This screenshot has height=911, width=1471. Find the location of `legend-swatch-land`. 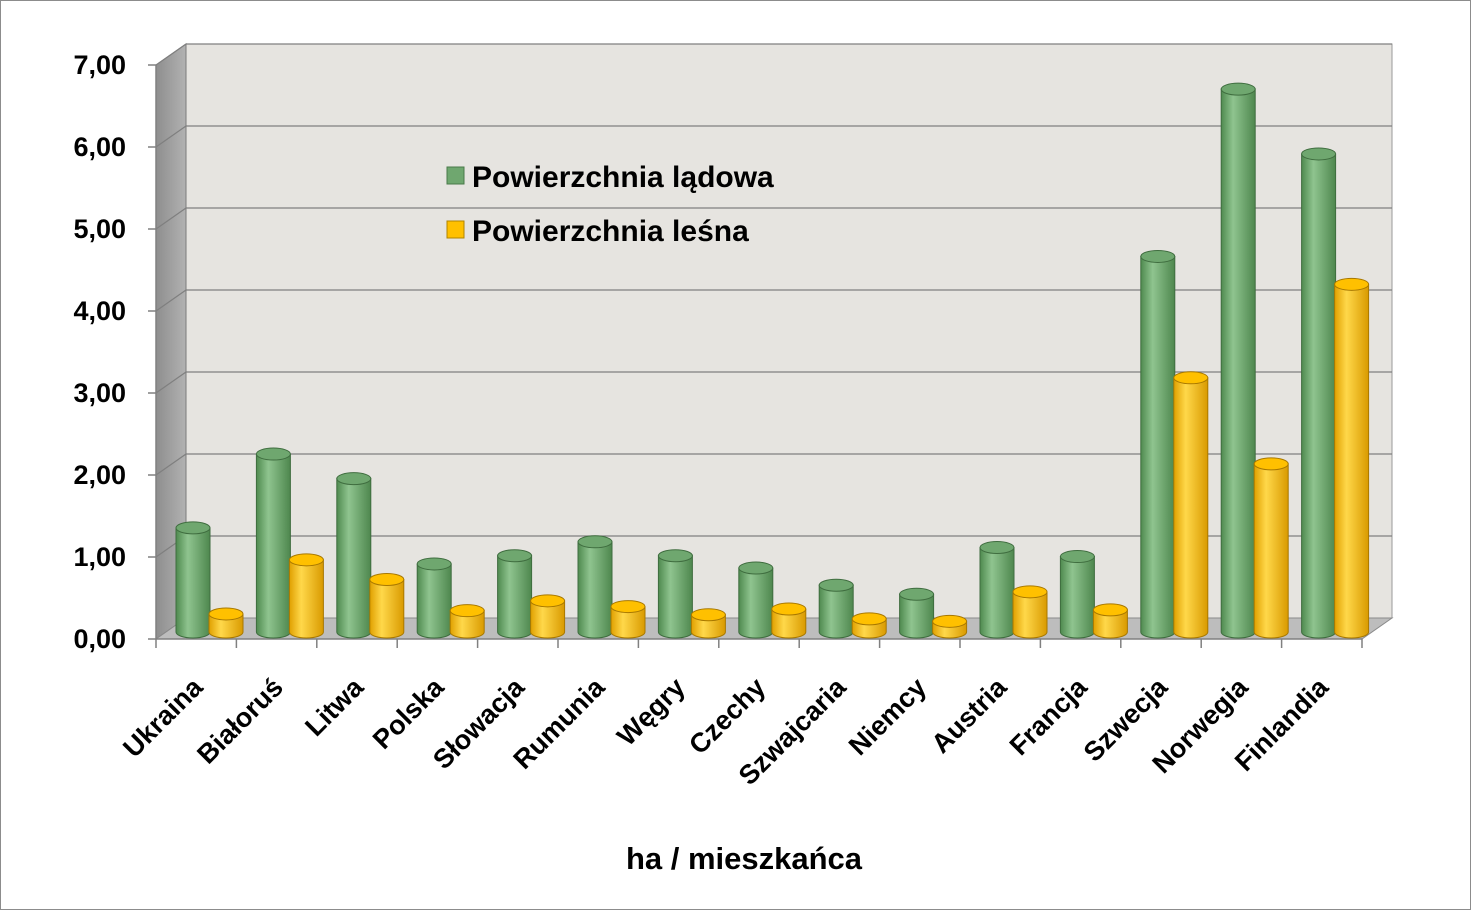

legend-swatch-land is located at coordinates (455, 175).